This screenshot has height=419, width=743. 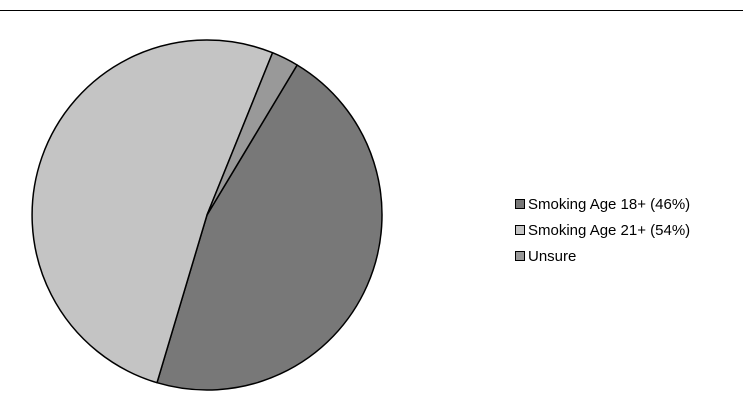 I want to click on legend-item-unsure: Unsure, so click(x=602, y=256).